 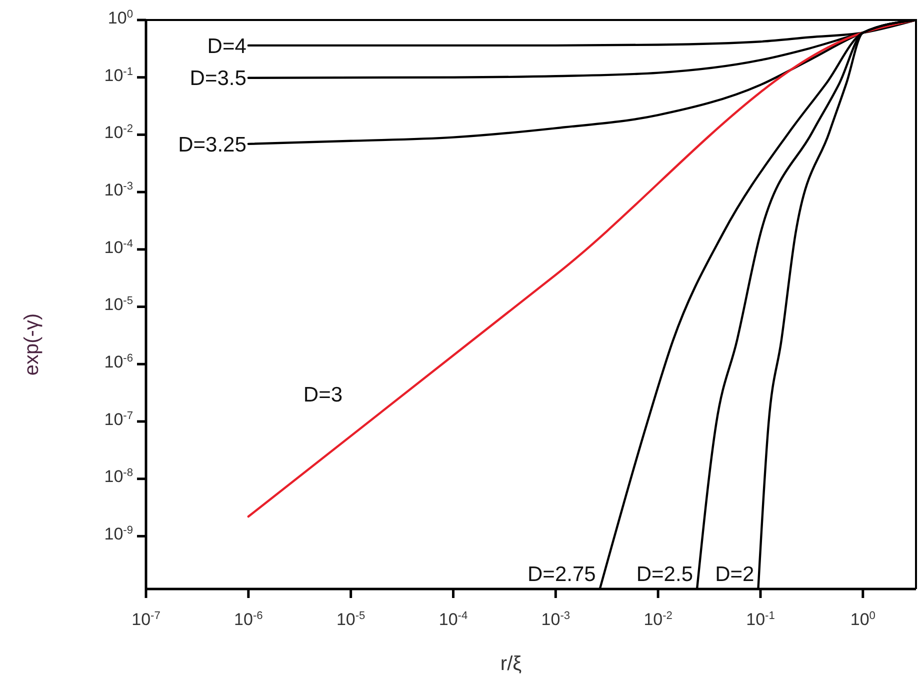 What do you see at coordinates (212, 144) in the screenshot?
I see `series-label: D=3.25` at bounding box center [212, 144].